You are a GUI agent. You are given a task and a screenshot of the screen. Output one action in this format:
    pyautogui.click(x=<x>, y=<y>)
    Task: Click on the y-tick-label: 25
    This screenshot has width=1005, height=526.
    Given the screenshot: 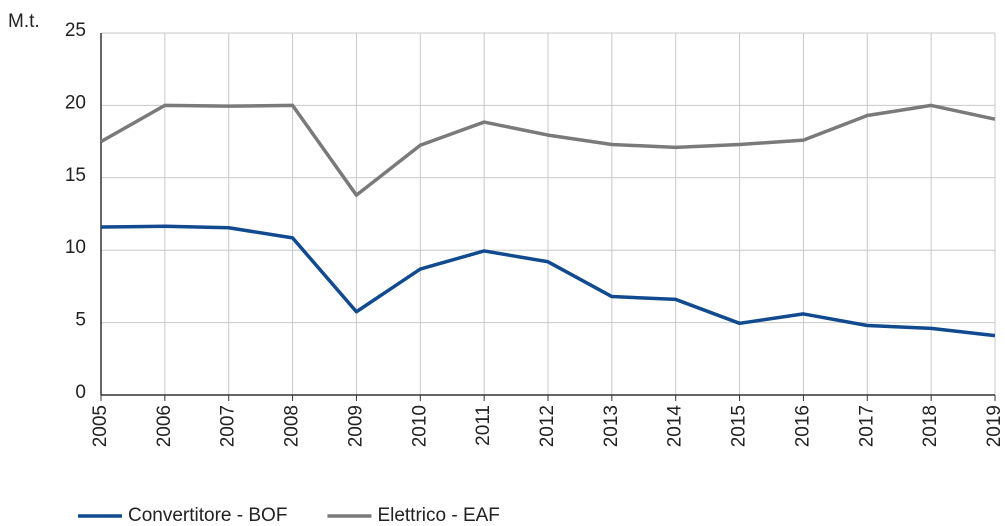 What is the action you would take?
    pyautogui.click(x=75, y=30)
    